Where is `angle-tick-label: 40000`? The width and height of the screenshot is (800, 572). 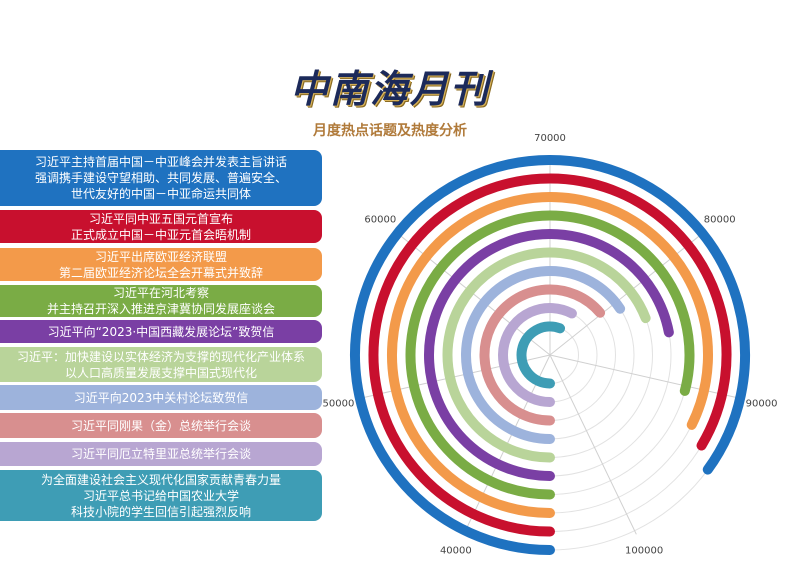 angle-tick-label: 40000 is located at coordinates (456, 551).